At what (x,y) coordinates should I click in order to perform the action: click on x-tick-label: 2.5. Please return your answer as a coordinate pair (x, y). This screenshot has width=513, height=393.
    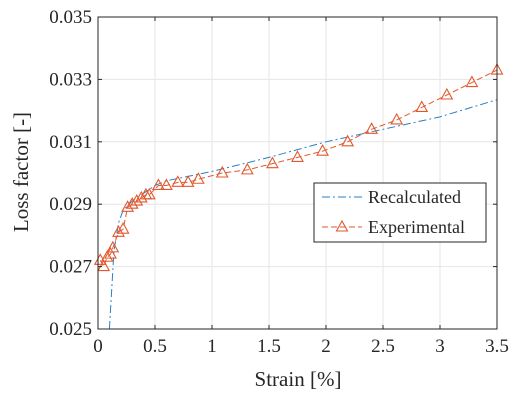
    Looking at the image, I should click on (383, 346).